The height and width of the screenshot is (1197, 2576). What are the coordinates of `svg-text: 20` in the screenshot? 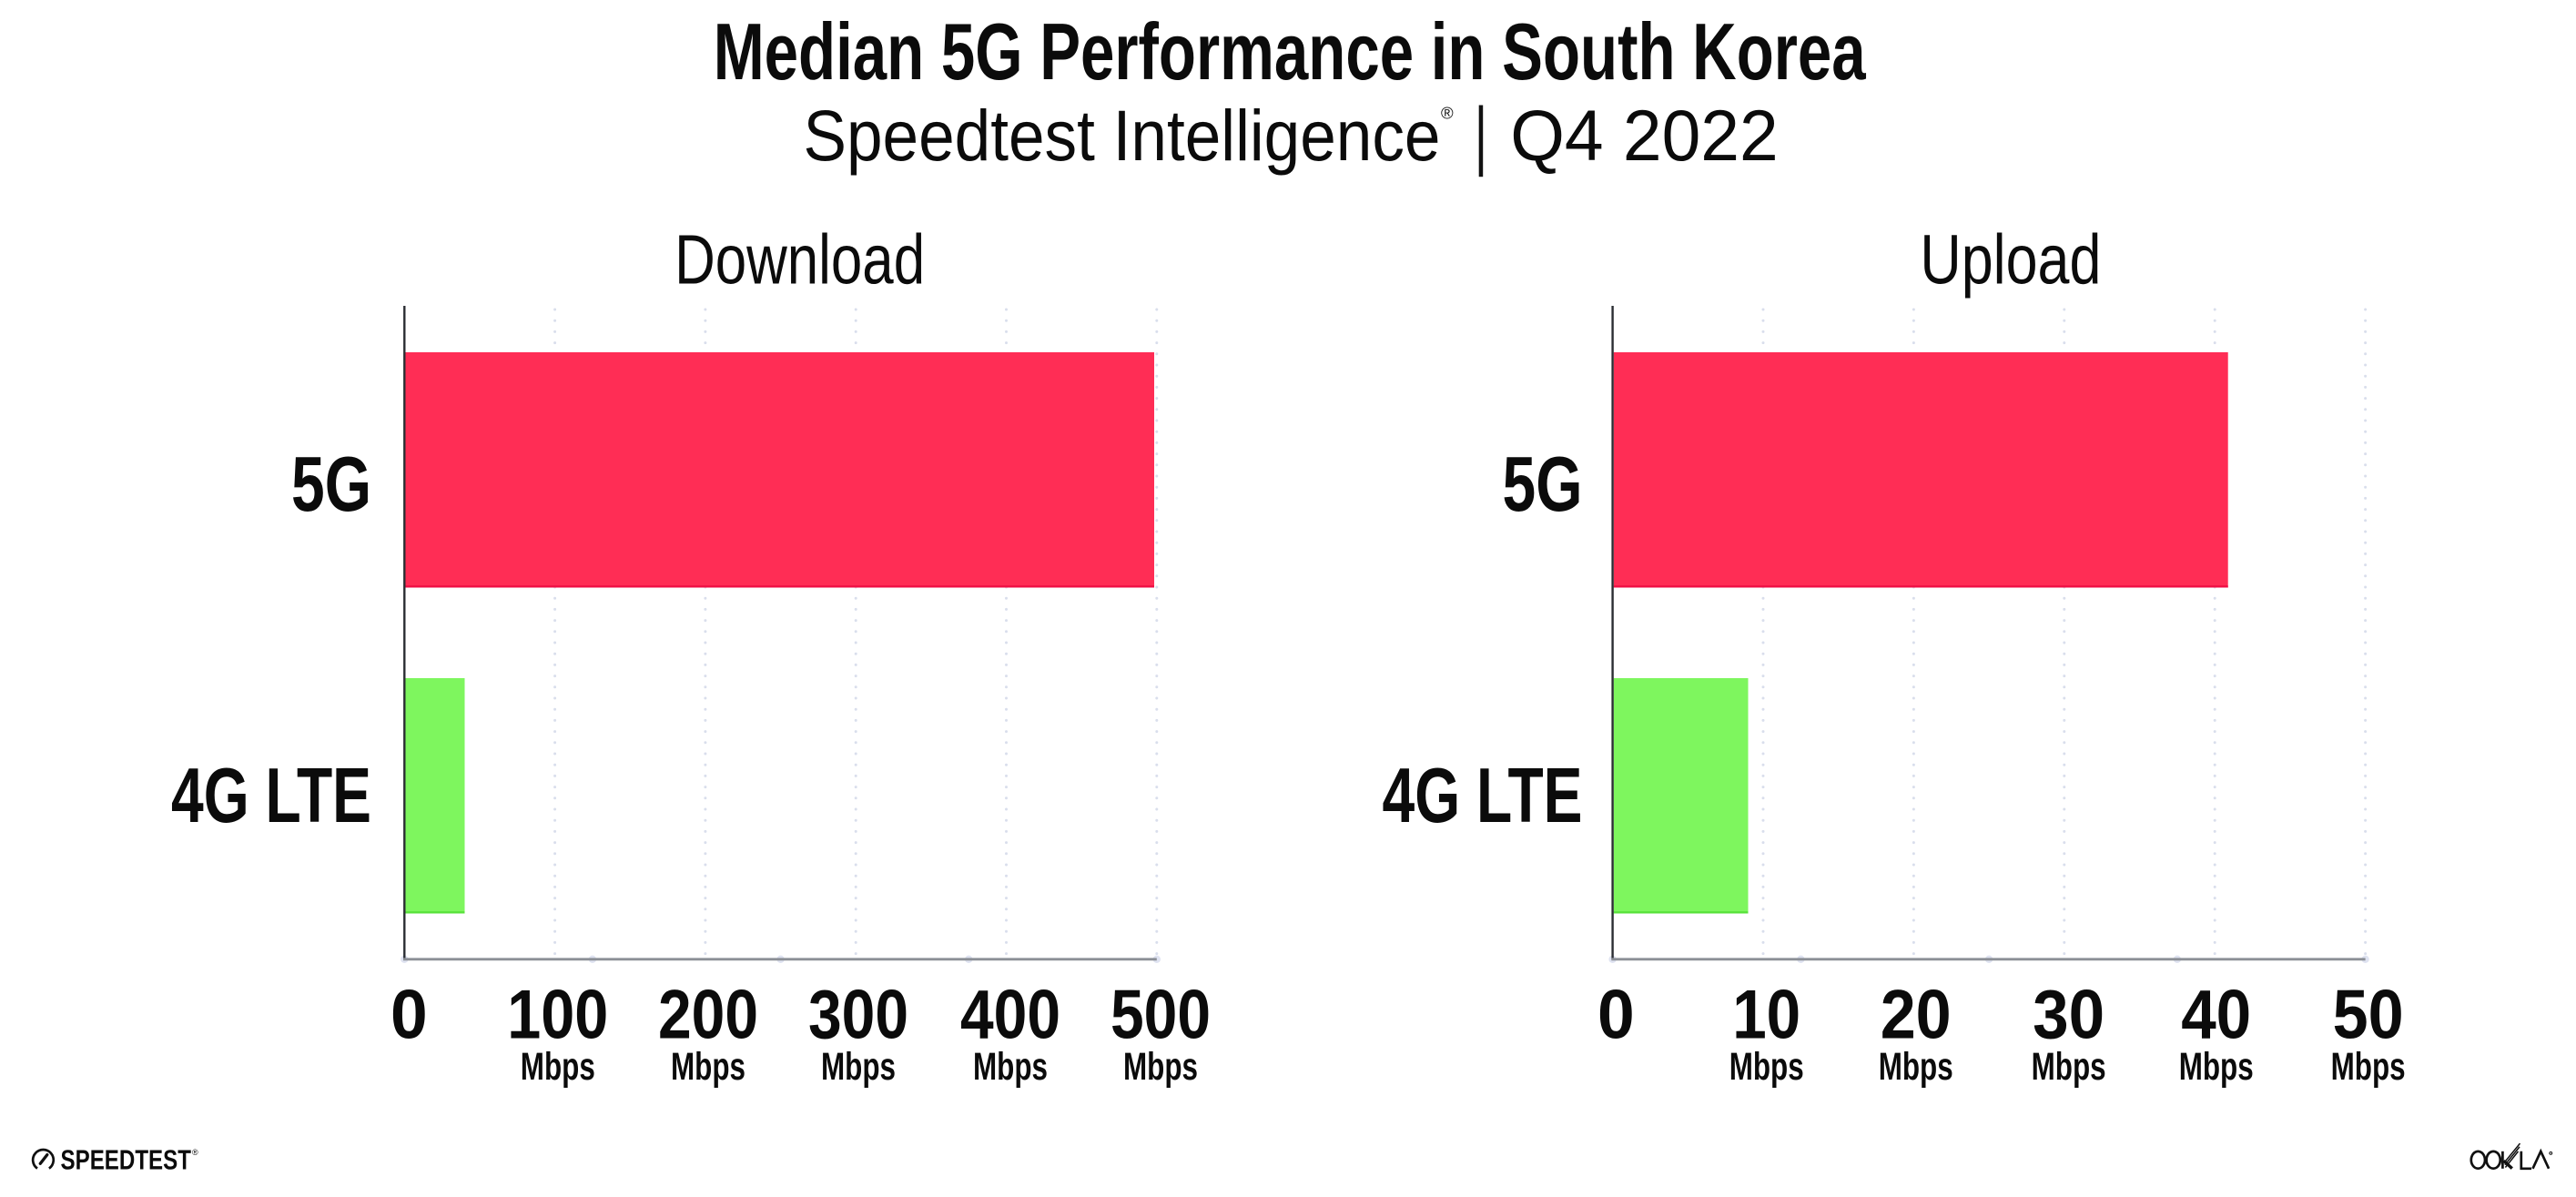 It's located at (1917, 1015).